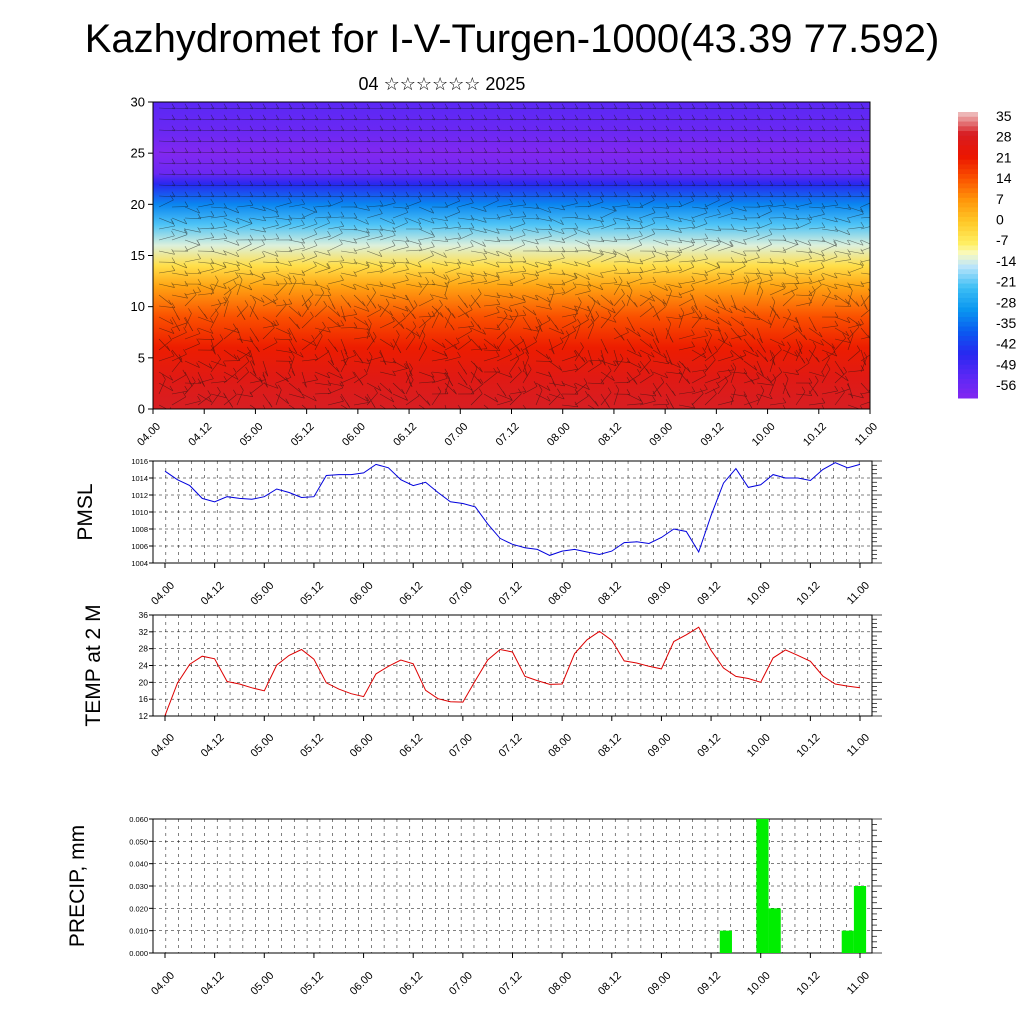 This screenshot has height=1024, width=1024. I want to click on colorbar-label: -49, so click(1006, 364).